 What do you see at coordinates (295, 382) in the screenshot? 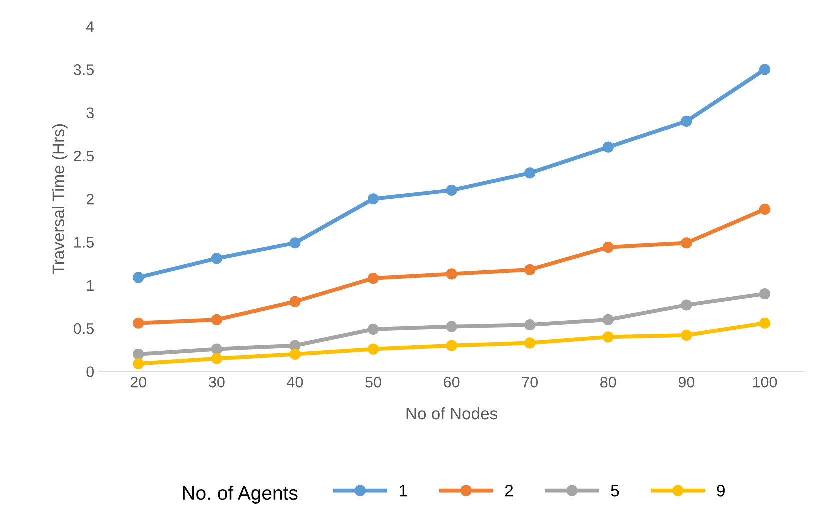
I see `x-tick-label: 40` at bounding box center [295, 382].